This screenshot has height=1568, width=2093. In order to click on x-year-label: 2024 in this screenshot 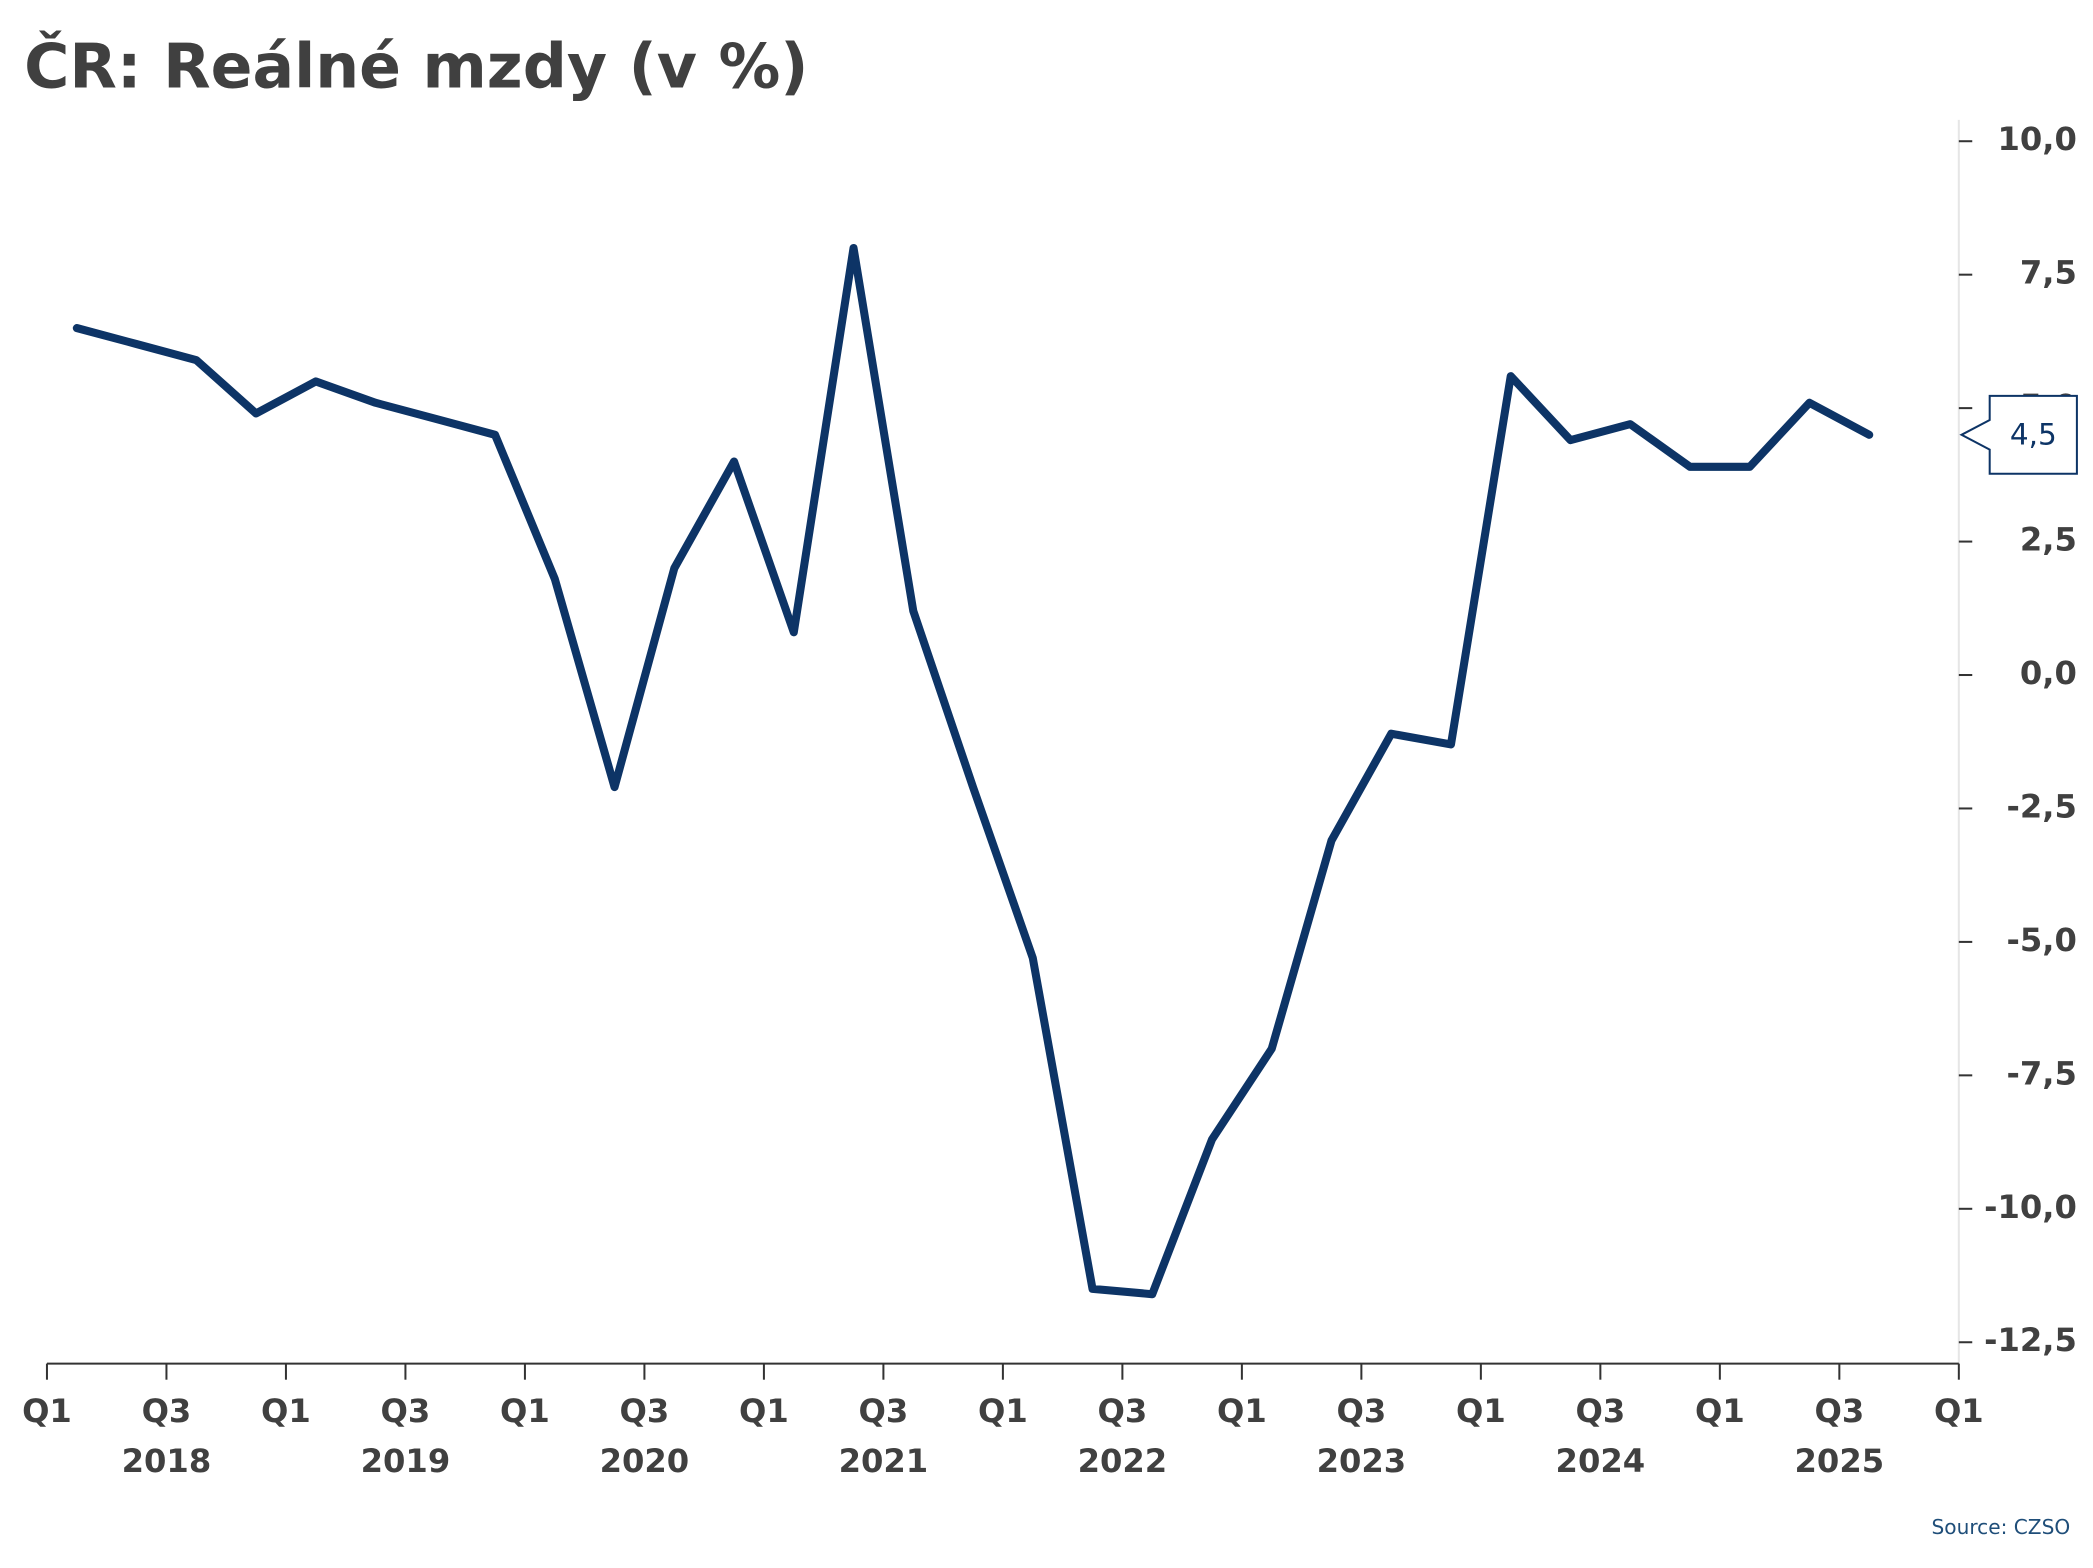, I will do `click(1601, 1461)`.